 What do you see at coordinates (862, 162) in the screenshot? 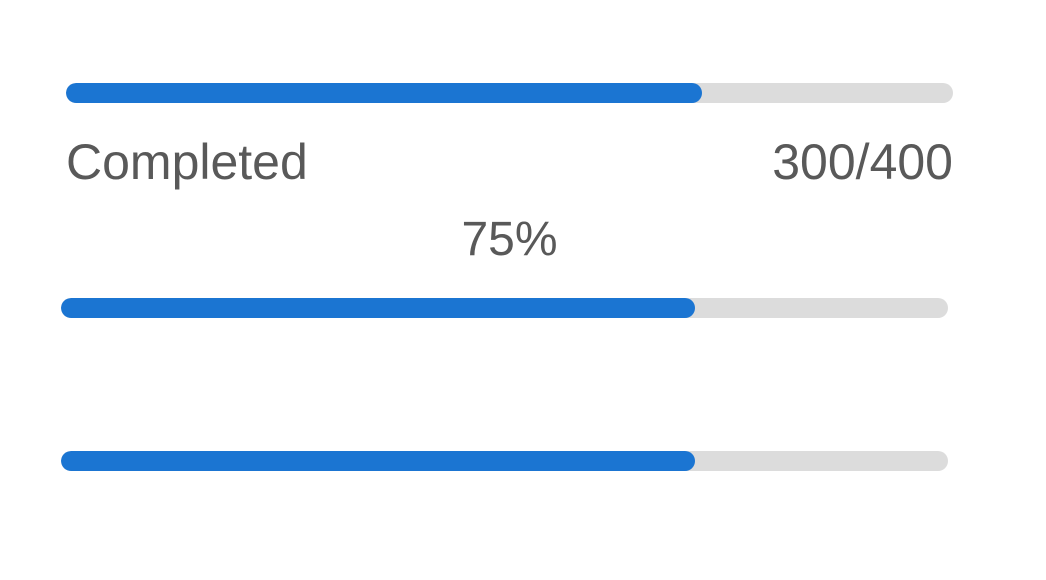
I see `progress-value: 300/400` at bounding box center [862, 162].